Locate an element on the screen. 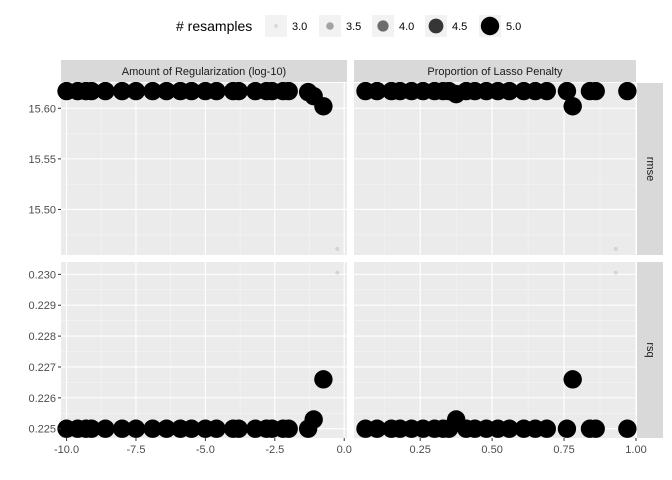  row-strip-label: rsq is located at coordinates (650, 349).